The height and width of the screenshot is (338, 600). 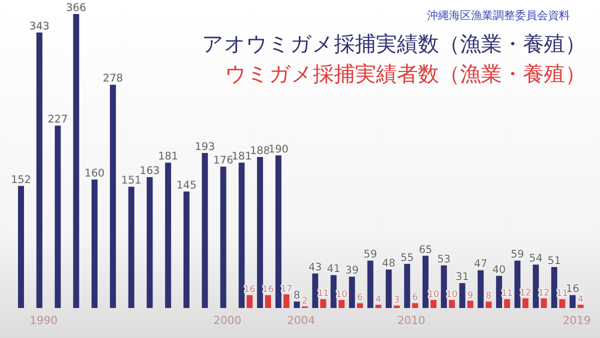 What do you see at coordinates (112, 78) in the screenshot?
I see `data-label: 278` at bounding box center [112, 78].